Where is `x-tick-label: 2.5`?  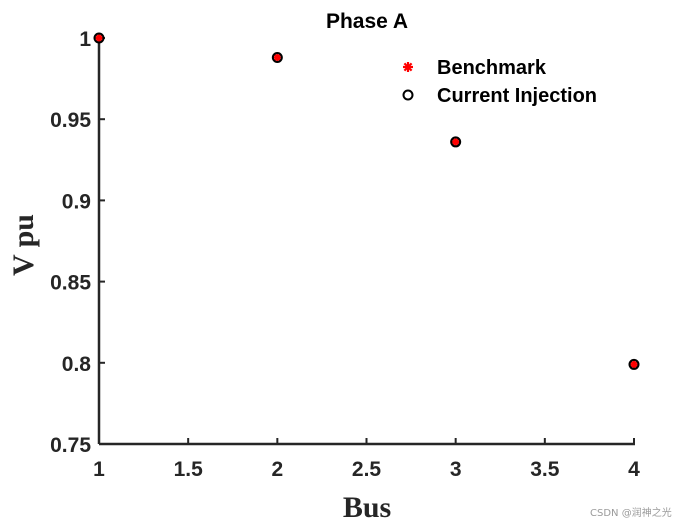 x-tick-label: 2.5 is located at coordinates (367, 469).